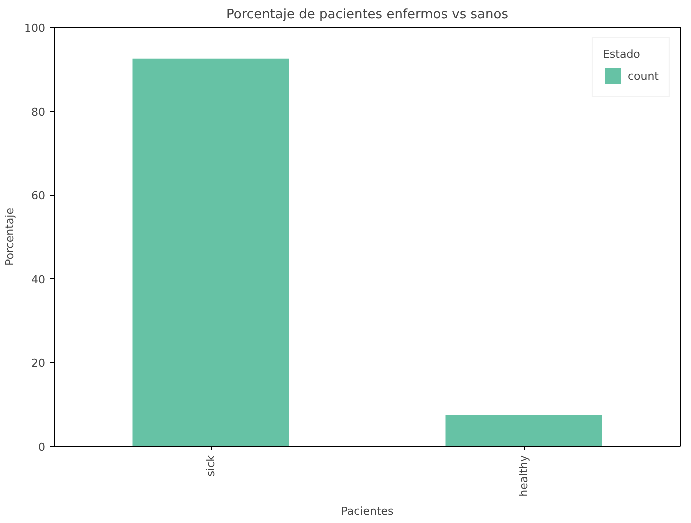 The height and width of the screenshot is (523, 691). Describe the element at coordinates (524, 476) in the screenshot. I see `x-tick-label: healthy` at that location.